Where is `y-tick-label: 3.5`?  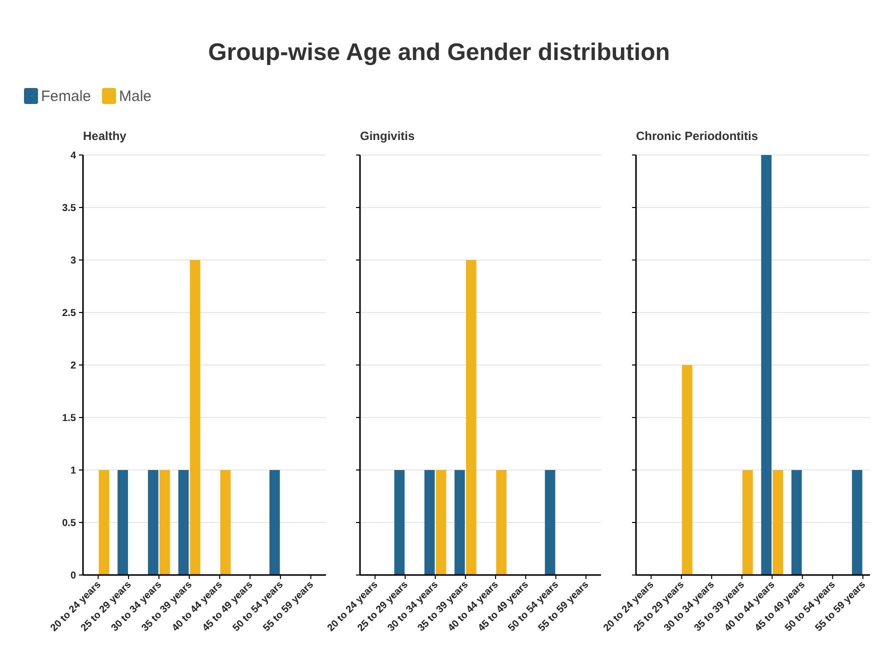 y-tick-label: 3.5 is located at coordinates (69, 208).